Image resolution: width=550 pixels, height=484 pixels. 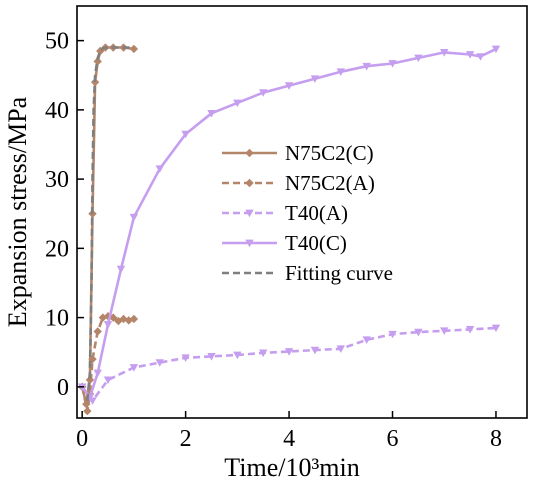 What do you see at coordinates (63, 388) in the screenshot?
I see `y-tick-label: 0` at bounding box center [63, 388].